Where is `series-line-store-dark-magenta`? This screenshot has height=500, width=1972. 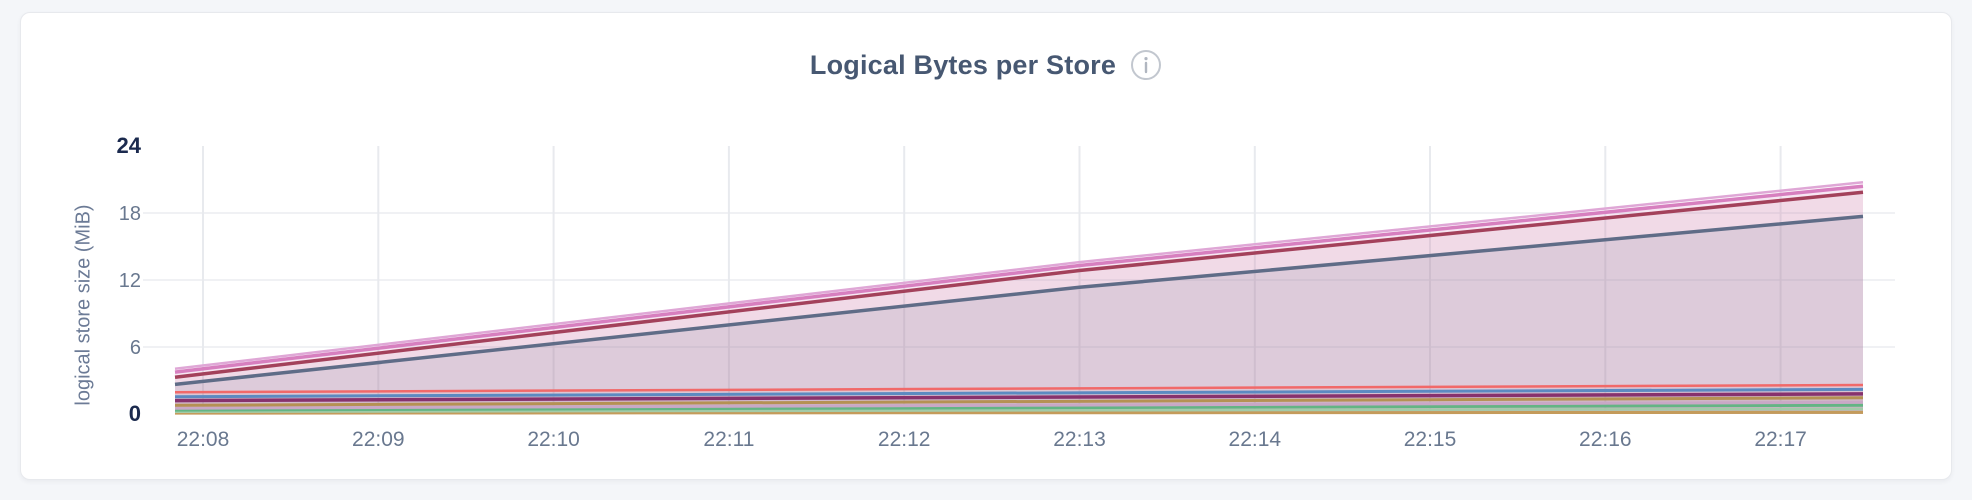
series-line-store-dark-magenta is located at coordinates (1019, 397).